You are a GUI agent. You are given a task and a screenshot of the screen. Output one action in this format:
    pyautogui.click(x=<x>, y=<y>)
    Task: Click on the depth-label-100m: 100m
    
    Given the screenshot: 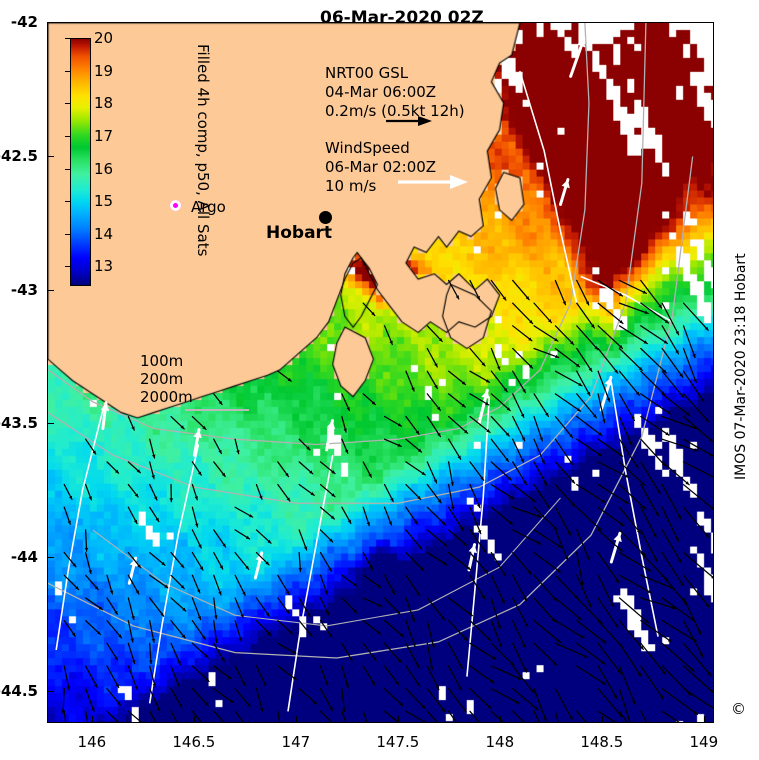 What is the action you would take?
    pyautogui.click(x=162, y=361)
    